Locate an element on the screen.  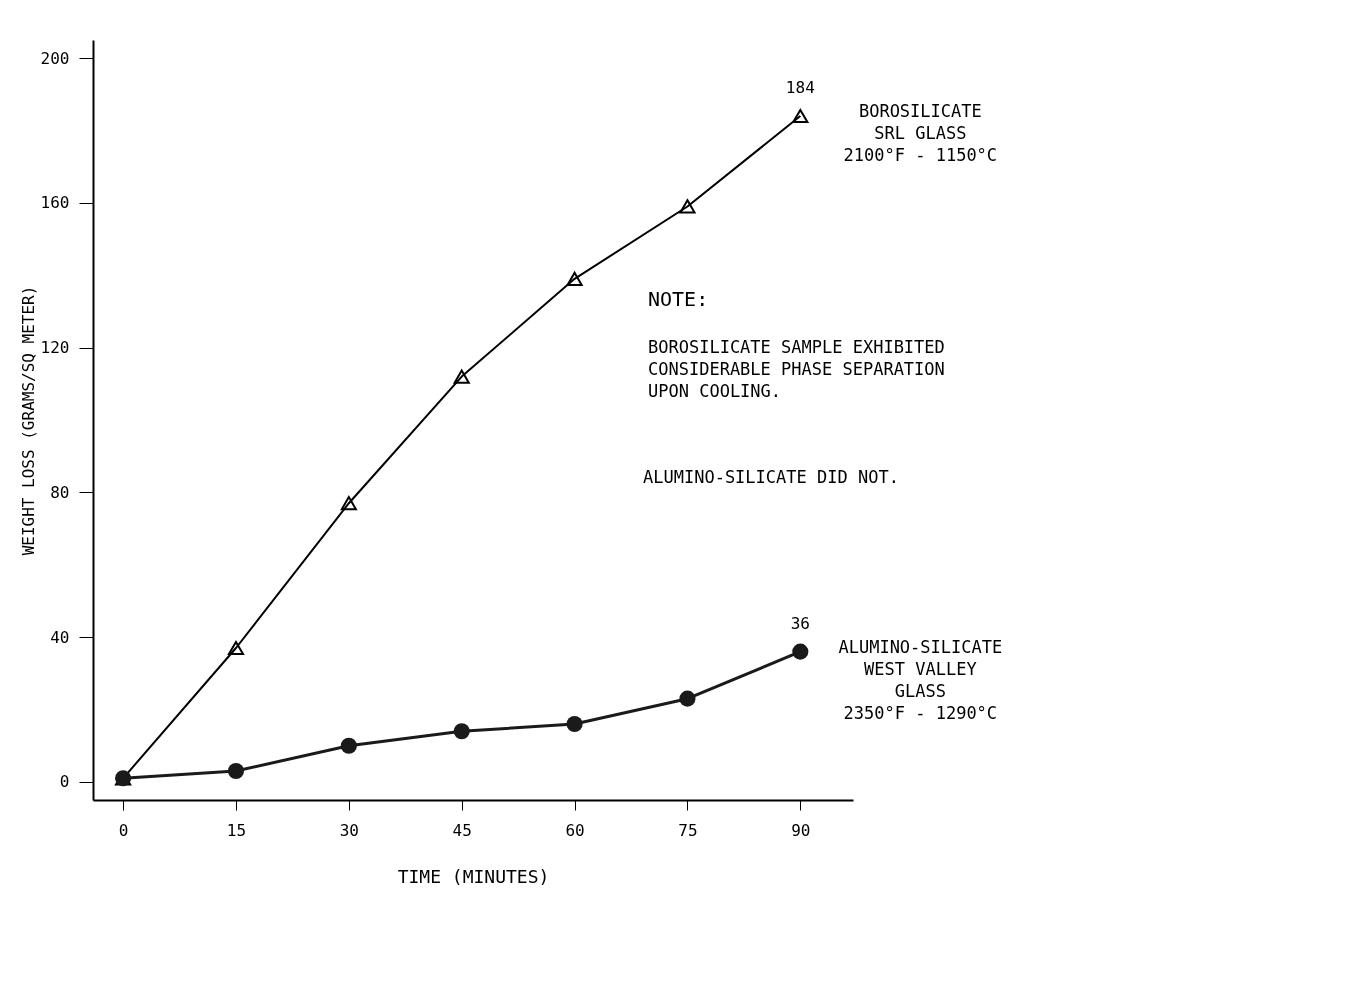
x-tick-label: 15 is located at coordinates (236, 830).